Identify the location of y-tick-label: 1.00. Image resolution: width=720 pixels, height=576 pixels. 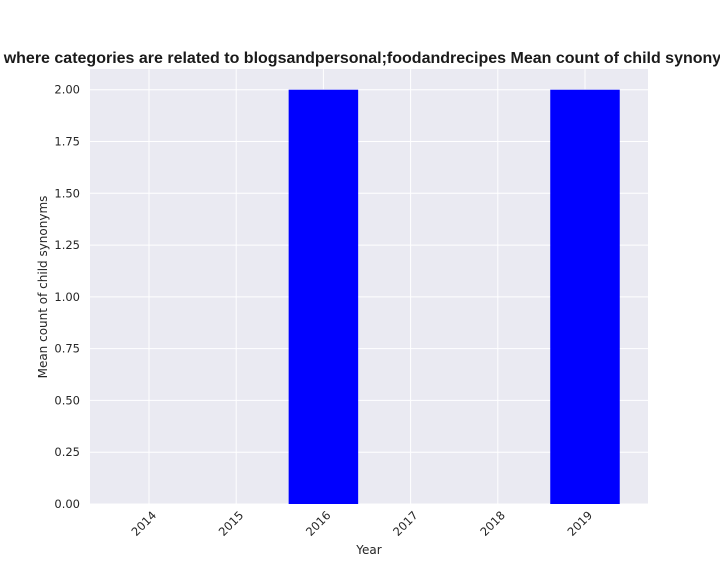
(67, 297).